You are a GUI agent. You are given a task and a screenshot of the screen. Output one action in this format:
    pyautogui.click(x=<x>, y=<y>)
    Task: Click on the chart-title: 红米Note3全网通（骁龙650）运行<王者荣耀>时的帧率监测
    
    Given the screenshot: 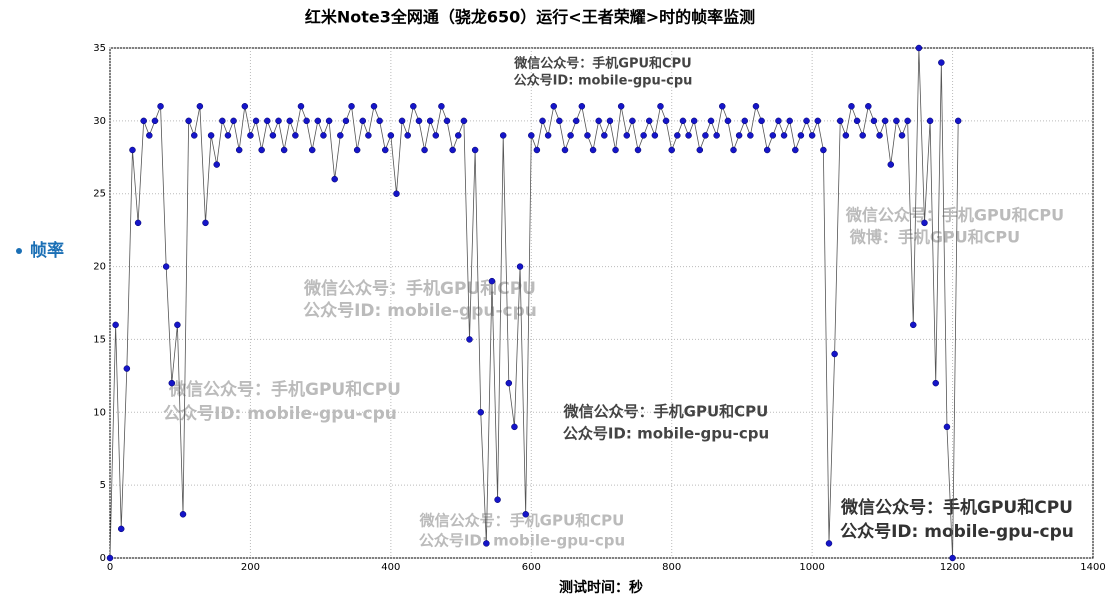 What is the action you would take?
    pyautogui.click(x=530, y=17)
    